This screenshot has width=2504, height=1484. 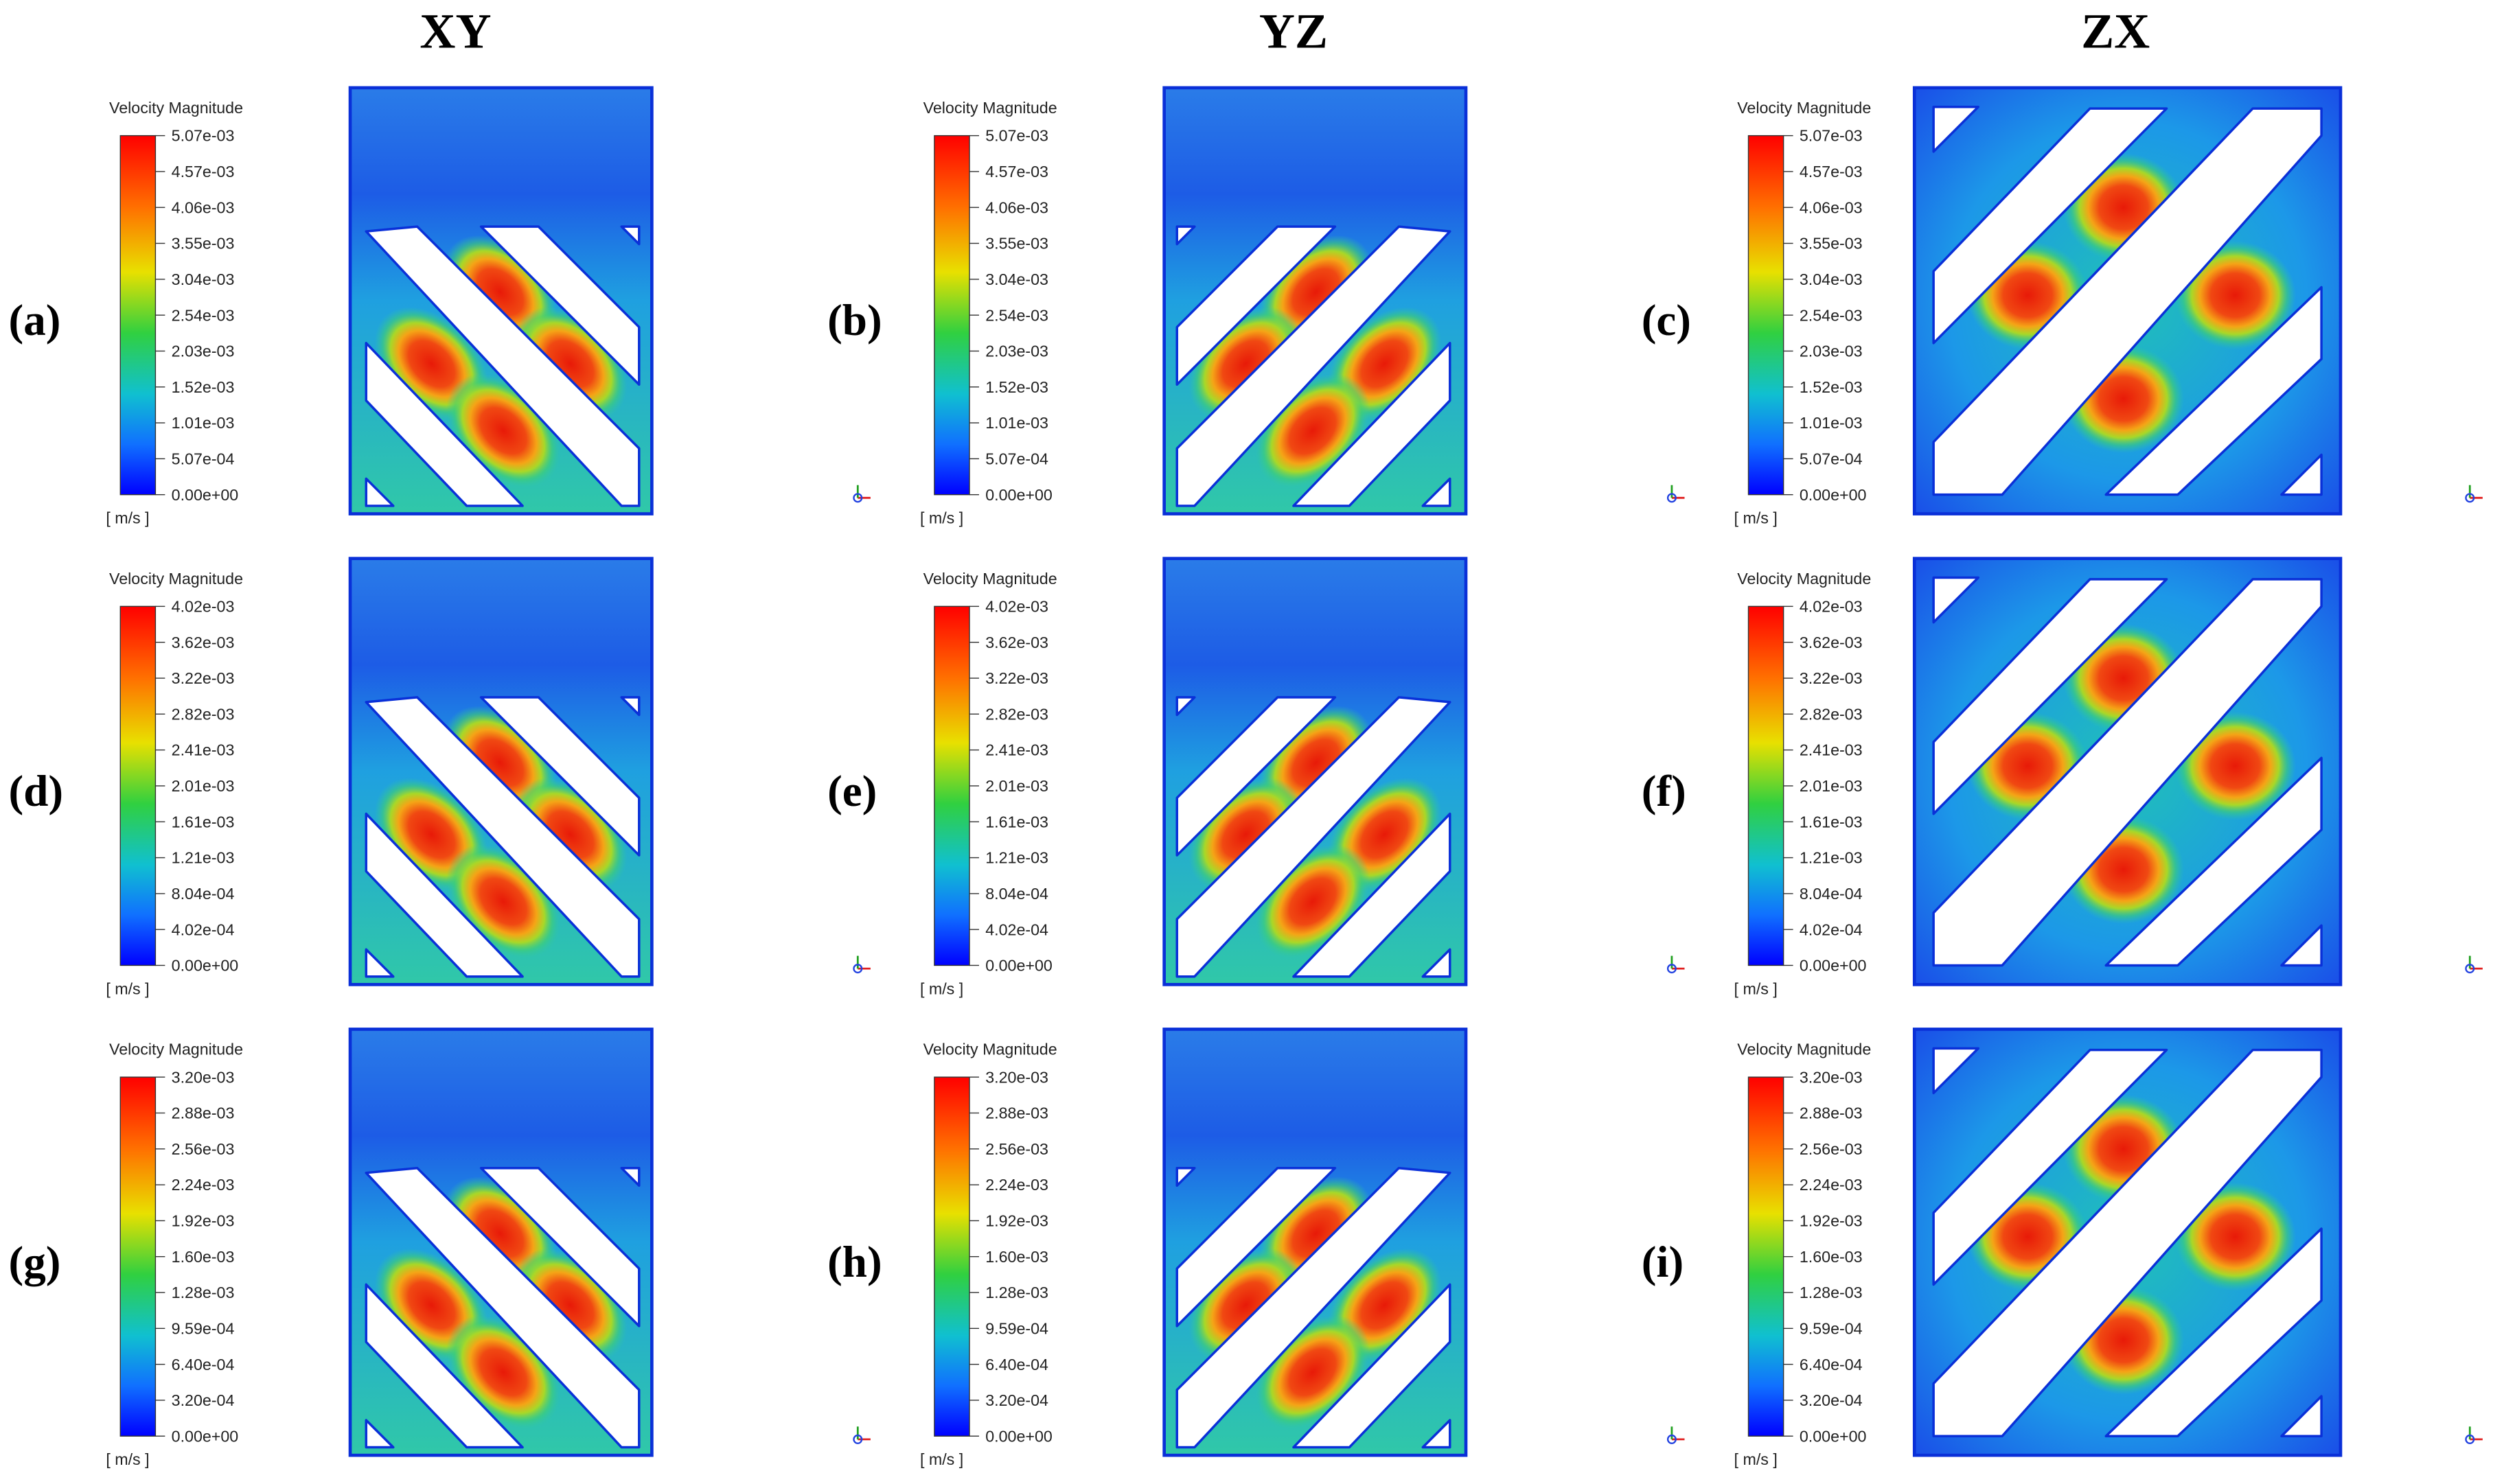 What do you see at coordinates (455, 31) in the screenshot?
I see `column-title: XY` at bounding box center [455, 31].